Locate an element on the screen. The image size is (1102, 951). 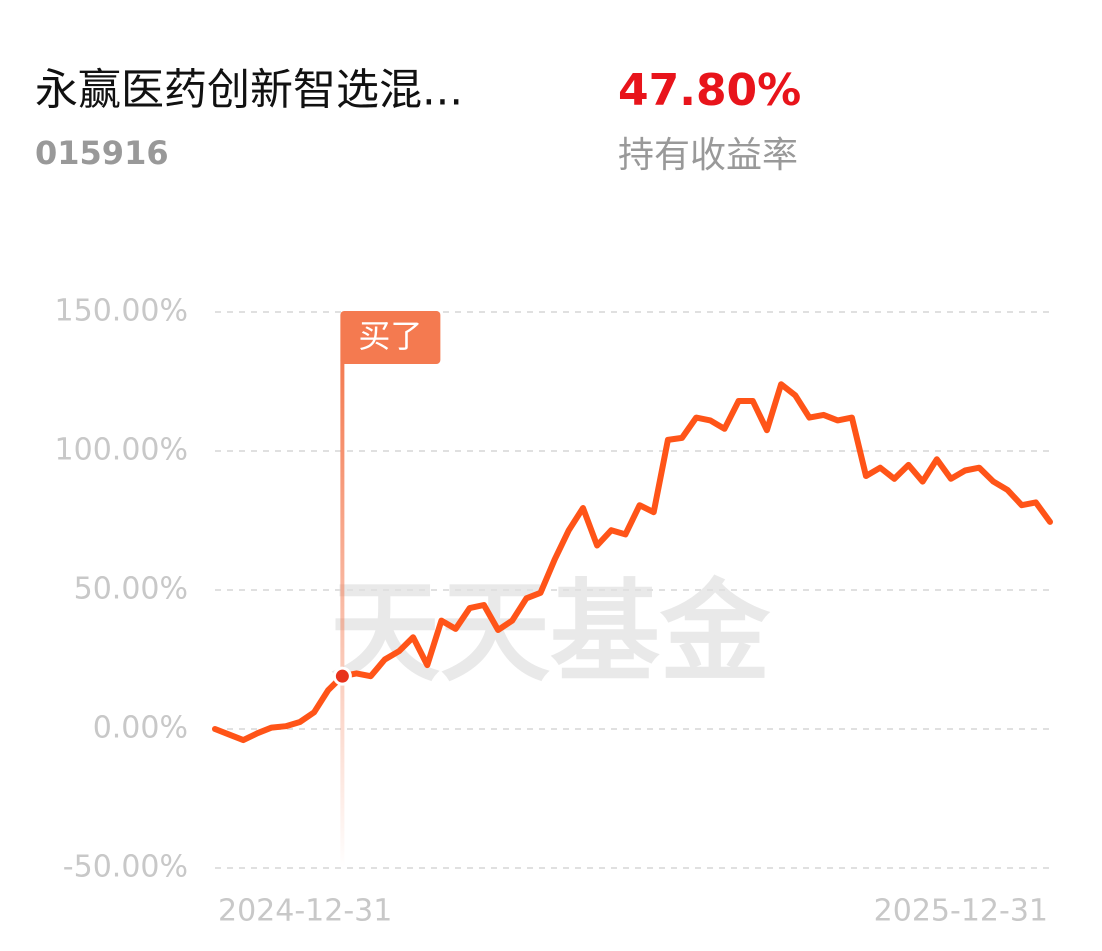
x-tick-label: 2025-12-31 is located at coordinates (961, 911).